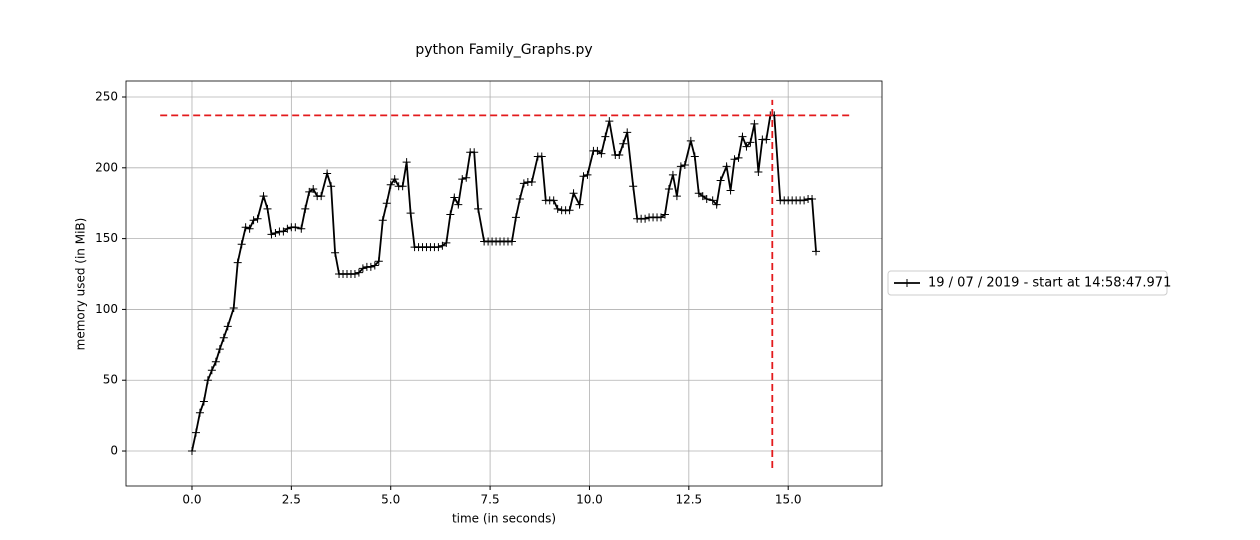 The height and width of the screenshot is (540, 1260). Describe the element at coordinates (490, 500) in the screenshot. I see `x-tick-label: 7.5` at that location.